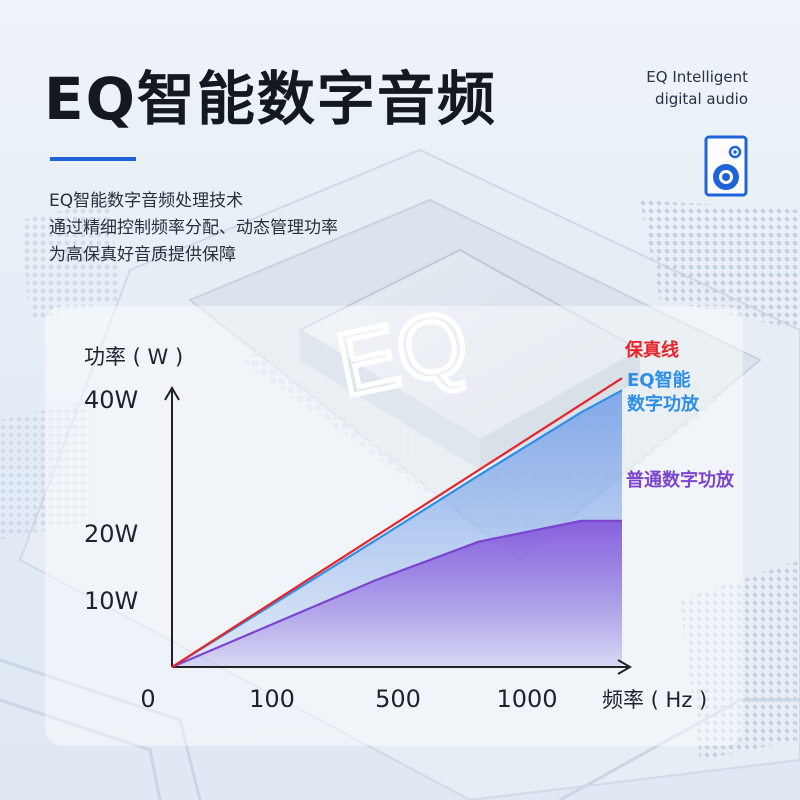 The width and height of the screenshot is (800, 800). What do you see at coordinates (697, 88) in the screenshot?
I see `english-subtitle: EQ Intelligent digital audio` at bounding box center [697, 88].